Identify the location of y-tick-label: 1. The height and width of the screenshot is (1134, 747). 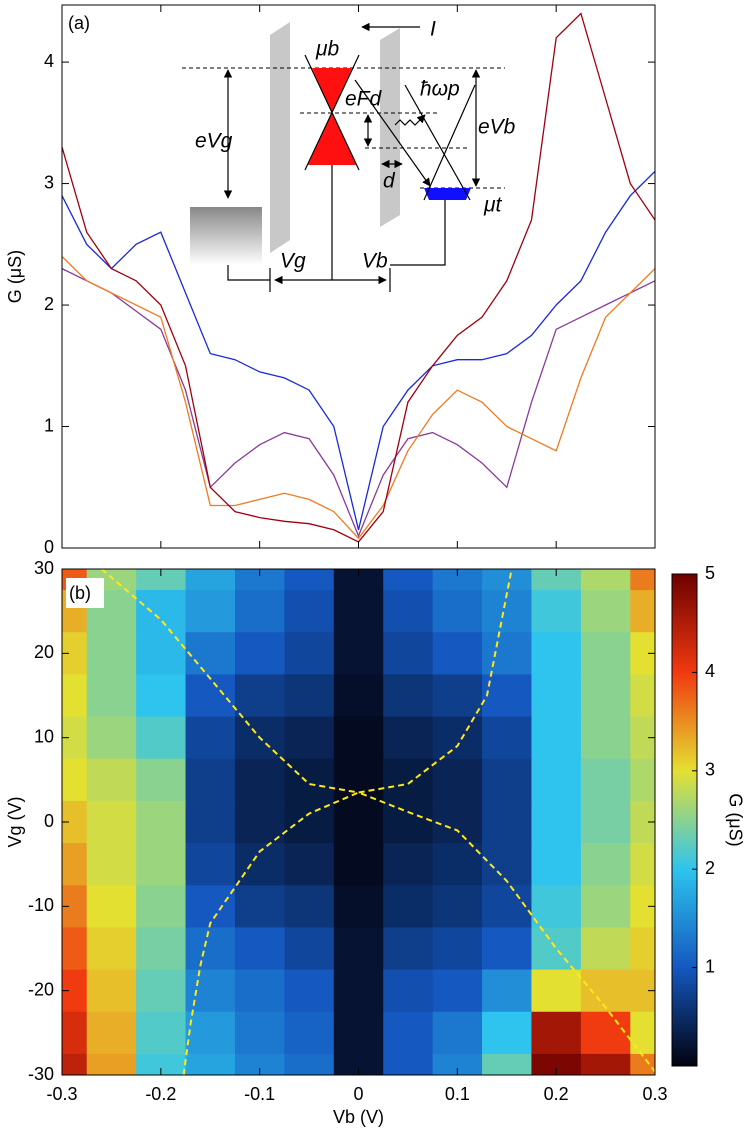
(49, 425).